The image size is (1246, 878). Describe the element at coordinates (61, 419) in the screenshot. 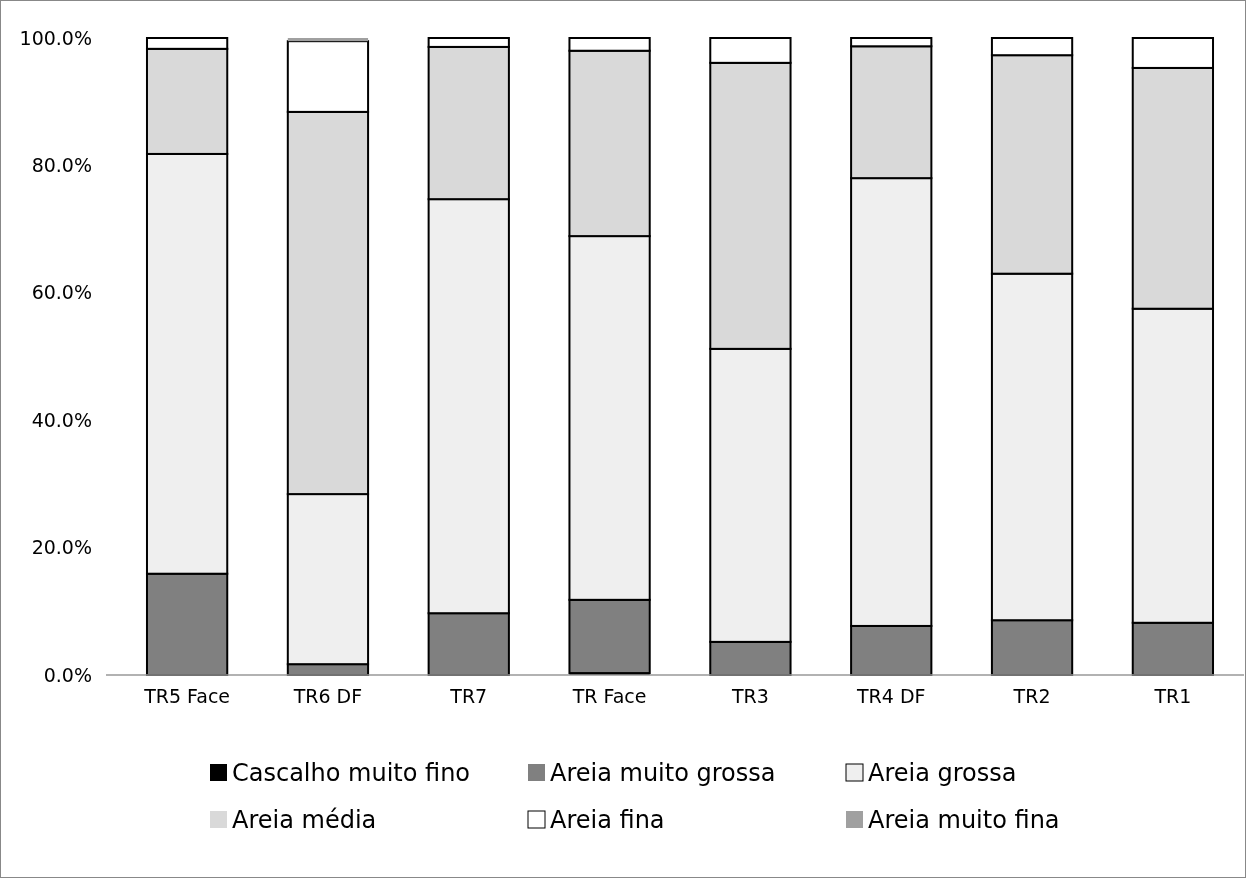

I see `y-tick-label: 40.0%` at that location.